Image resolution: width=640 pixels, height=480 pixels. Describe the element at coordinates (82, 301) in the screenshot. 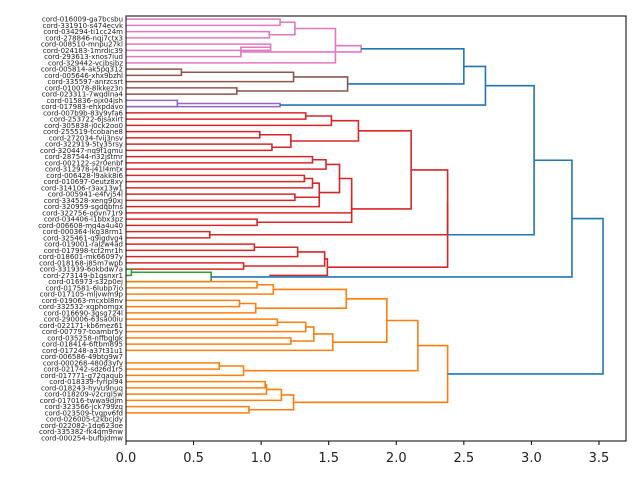

I see `leaf-label: cord-019063-mcxbl8nv` at that location.